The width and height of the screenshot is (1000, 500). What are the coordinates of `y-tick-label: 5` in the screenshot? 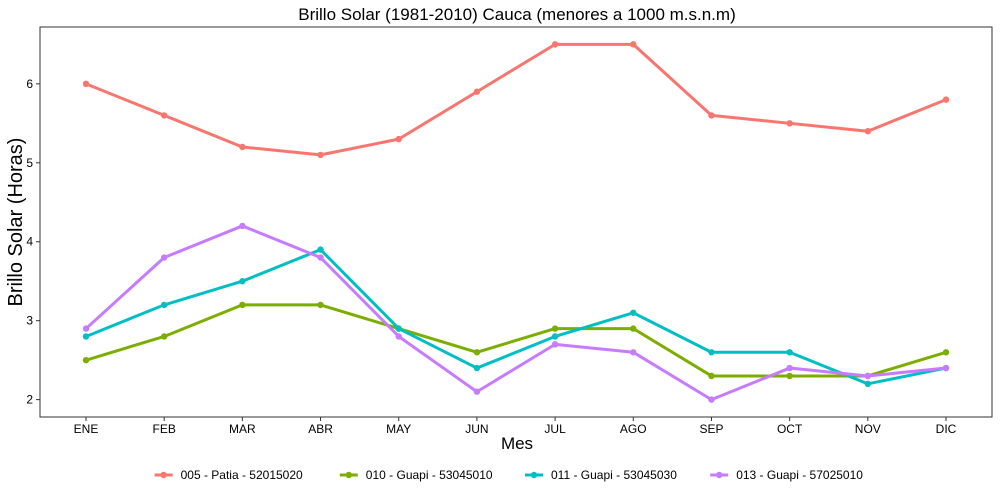 It's located at (29, 163).